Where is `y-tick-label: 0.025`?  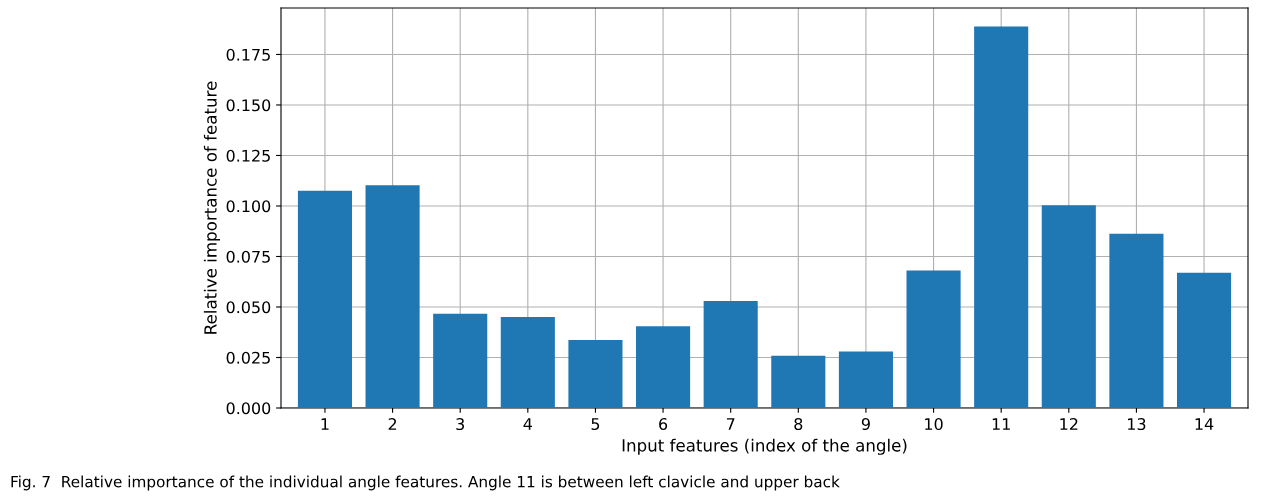
y-tick-label: 0.025 is located at coordinates (248, 357).